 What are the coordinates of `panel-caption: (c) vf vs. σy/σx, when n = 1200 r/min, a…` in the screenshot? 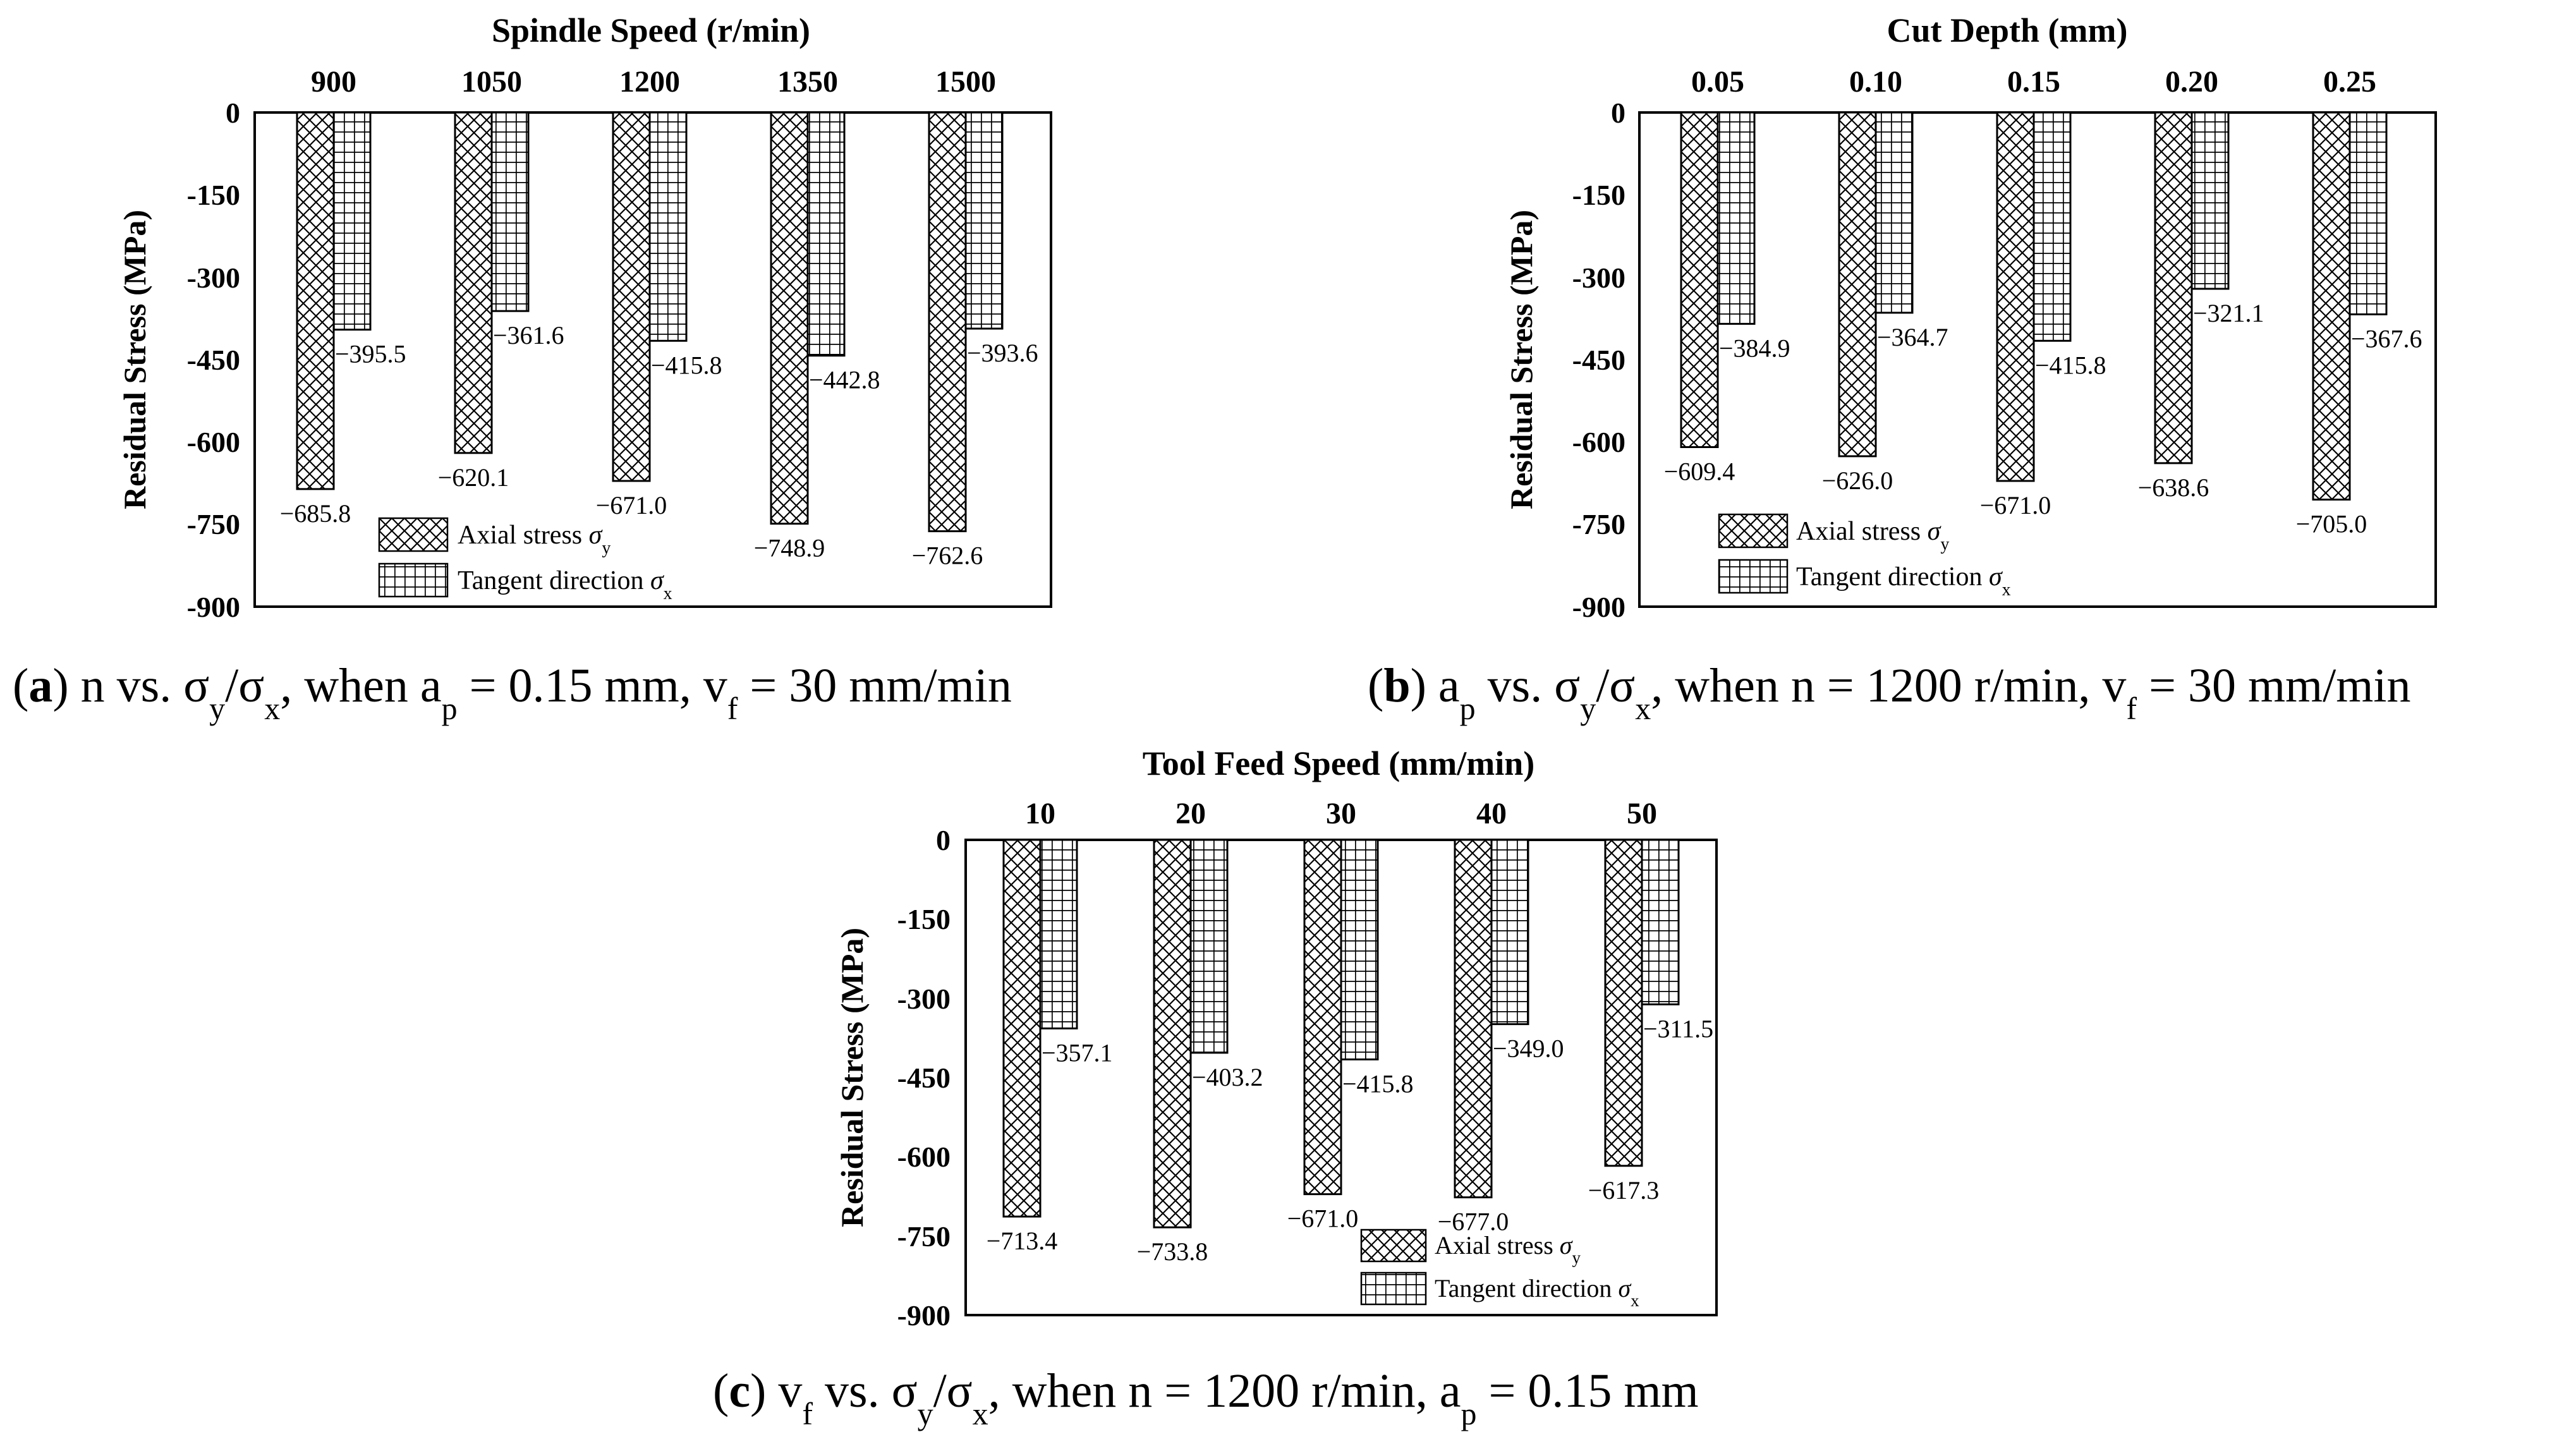 It's located at (1206, 1398).